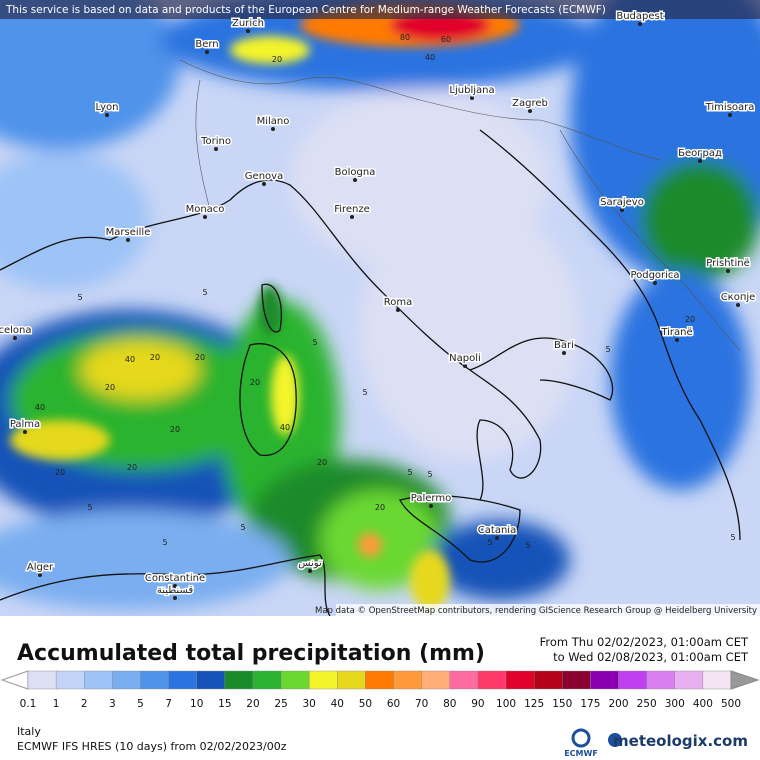 Image resolution: width=760 pixels, height=760 pixels. Describe the element at coordinates (731, 704) in the screenshot. I see `legend-tick-label: 500` at that location.